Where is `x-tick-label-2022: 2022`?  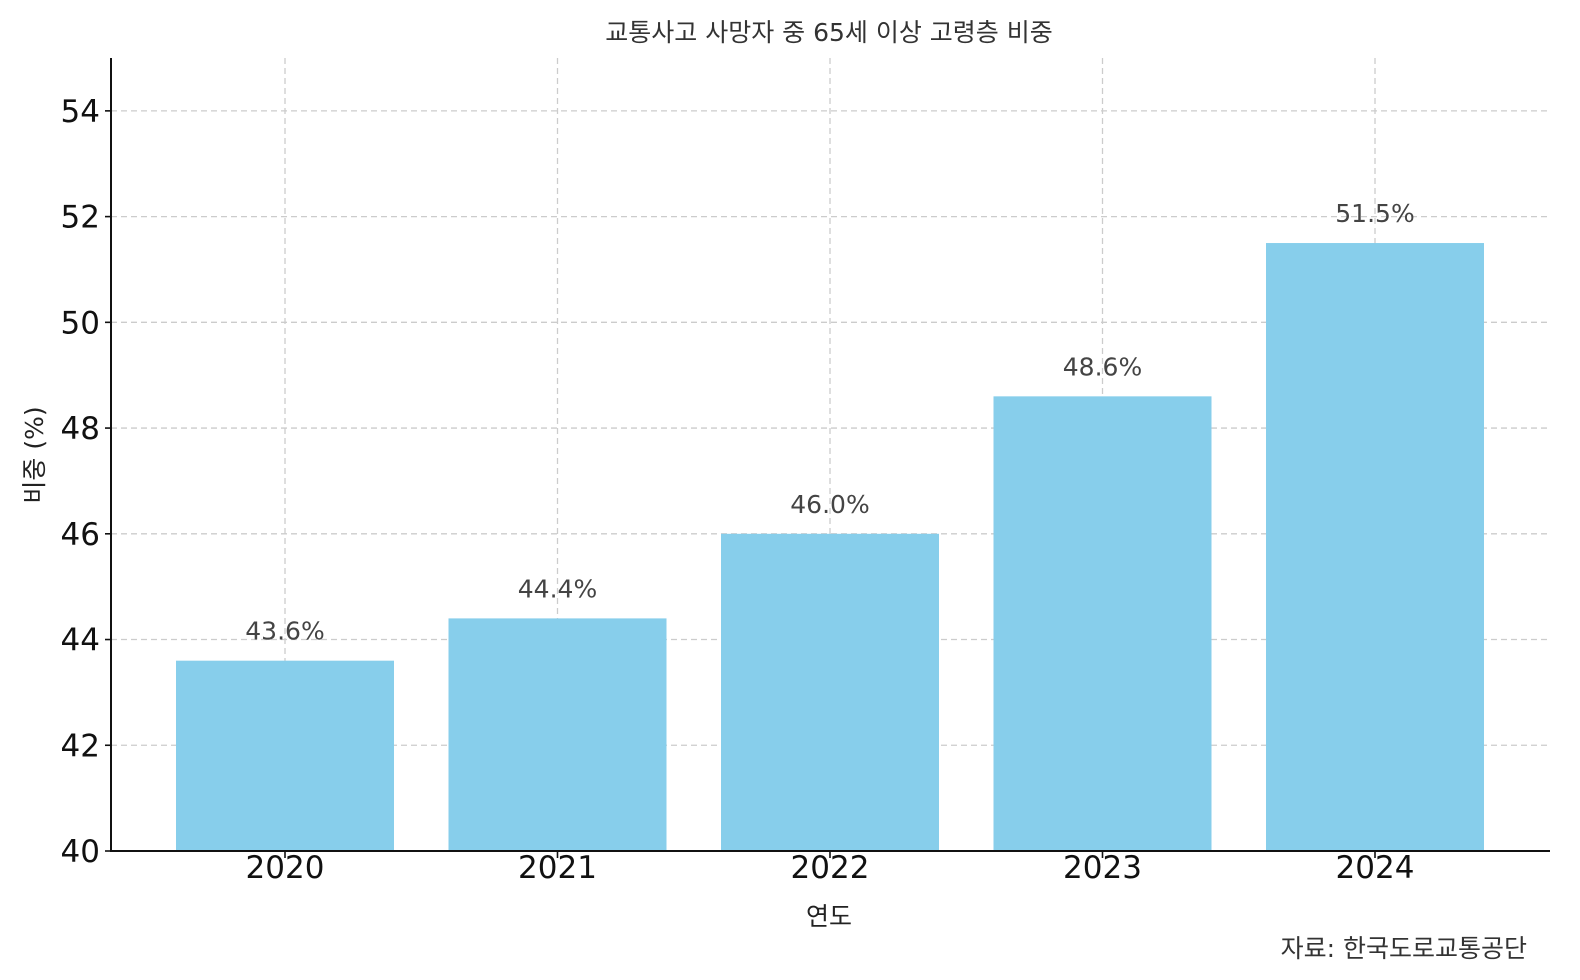 x-tick-label-2022: 2022 is located at coordinates (830, 868).